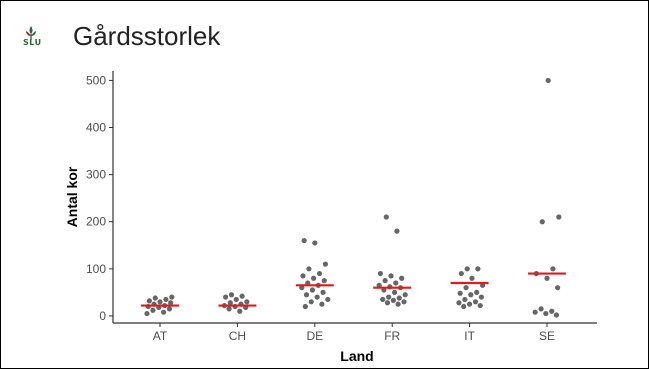 This screenshot has width=649, height=369. Describe the element at coordinates (353, 289) in the screenshot. I see `median-markers` at that location.